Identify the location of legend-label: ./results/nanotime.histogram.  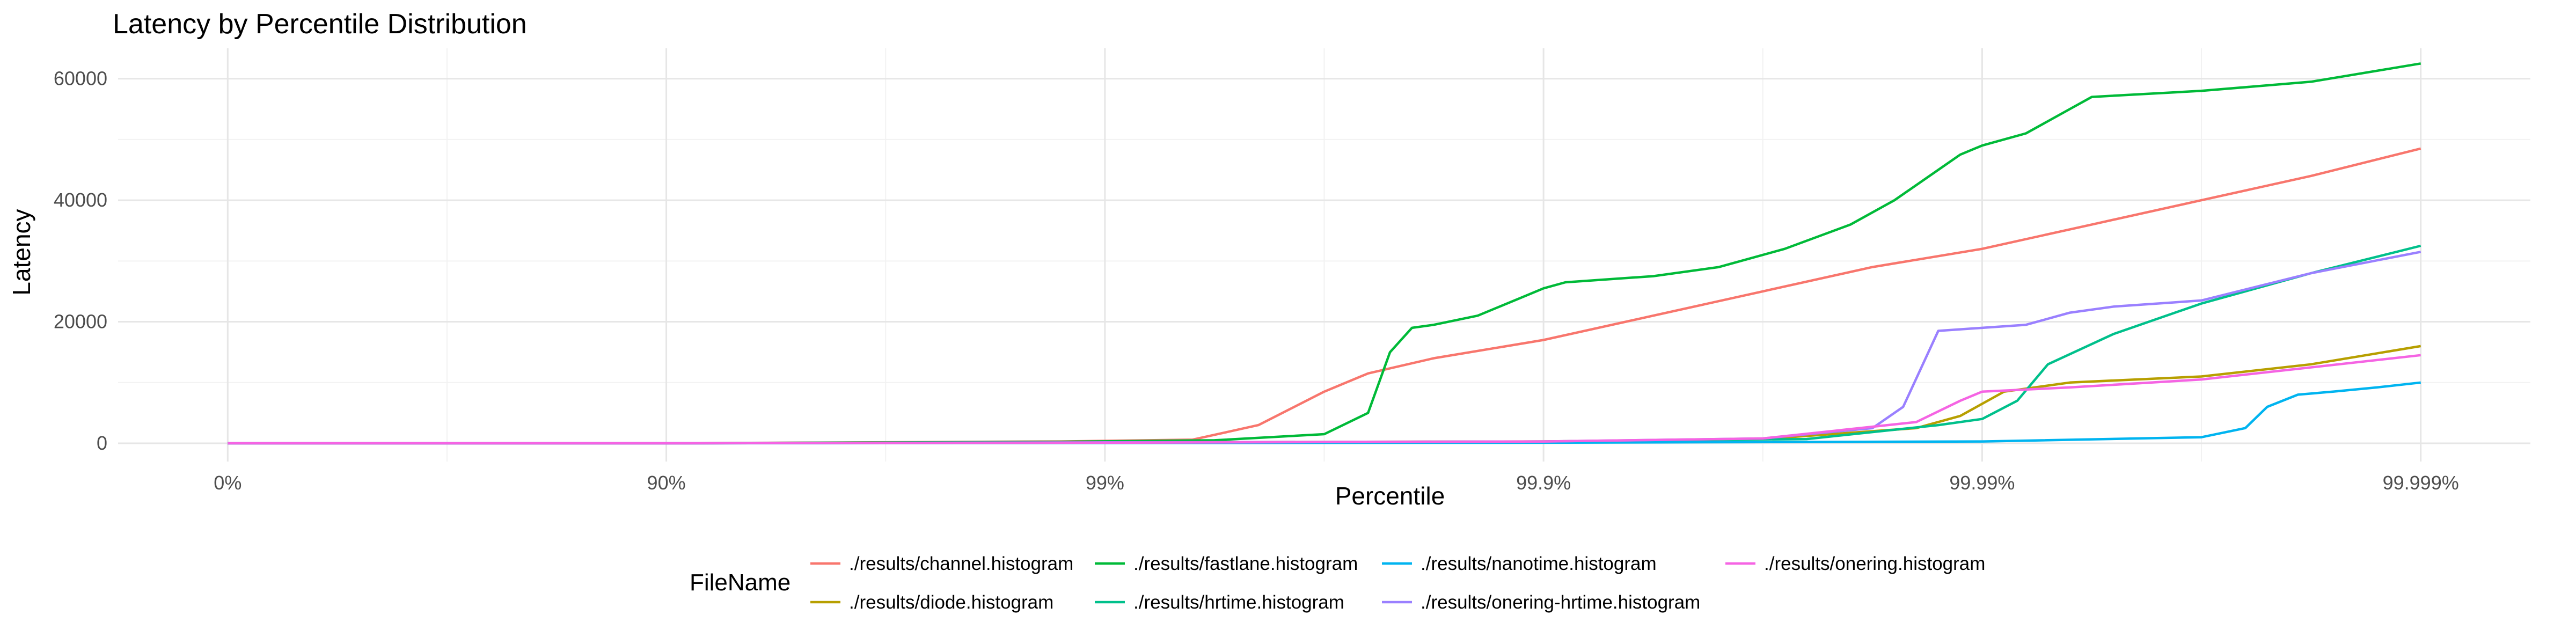
(1539, 563).